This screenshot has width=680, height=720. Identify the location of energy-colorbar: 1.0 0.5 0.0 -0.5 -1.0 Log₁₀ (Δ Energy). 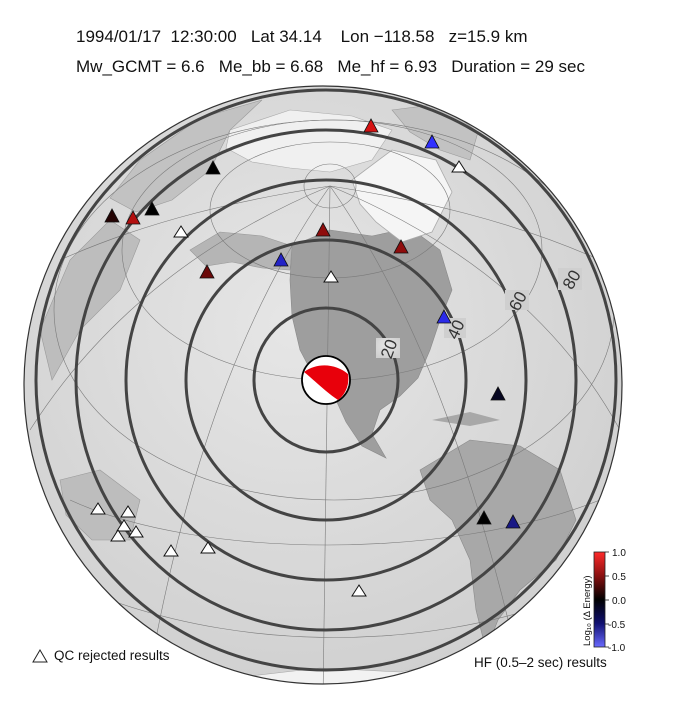
(604, 601).